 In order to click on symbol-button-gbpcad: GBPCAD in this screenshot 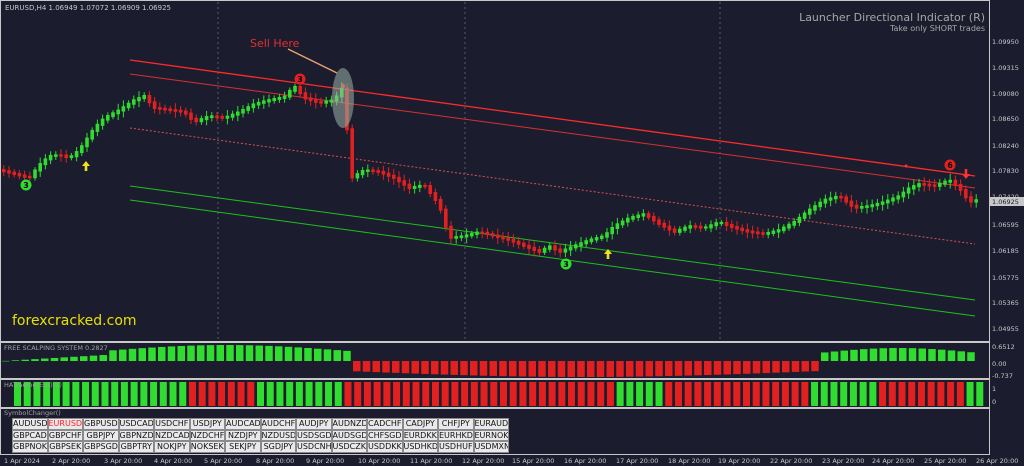, I will do `click(30, 435)`.